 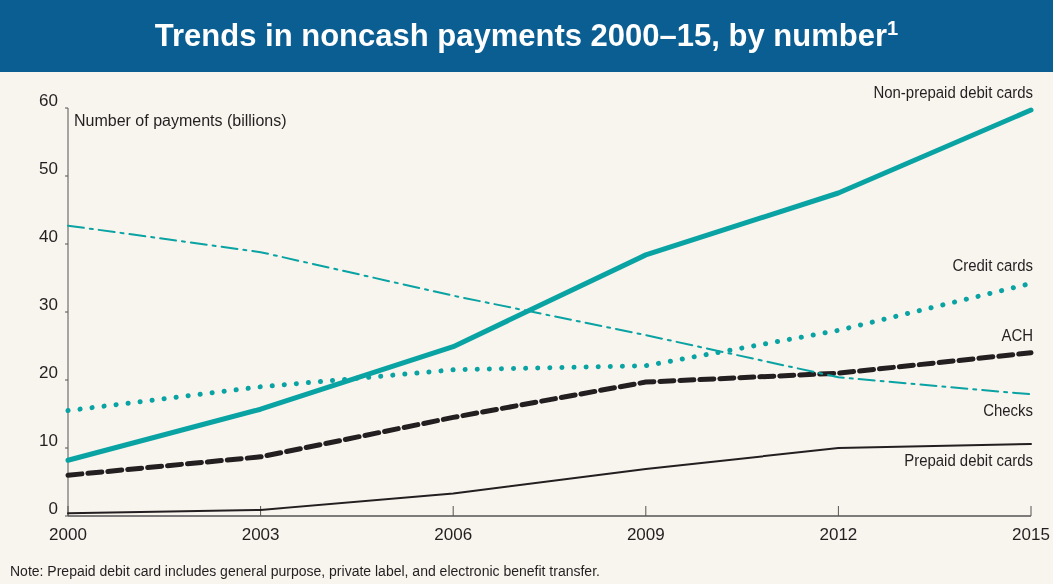 What do you see at coordinates (838, 534) in the screenshot?
I see `x-tick-label: 2012` at bounding box center [838, 534].